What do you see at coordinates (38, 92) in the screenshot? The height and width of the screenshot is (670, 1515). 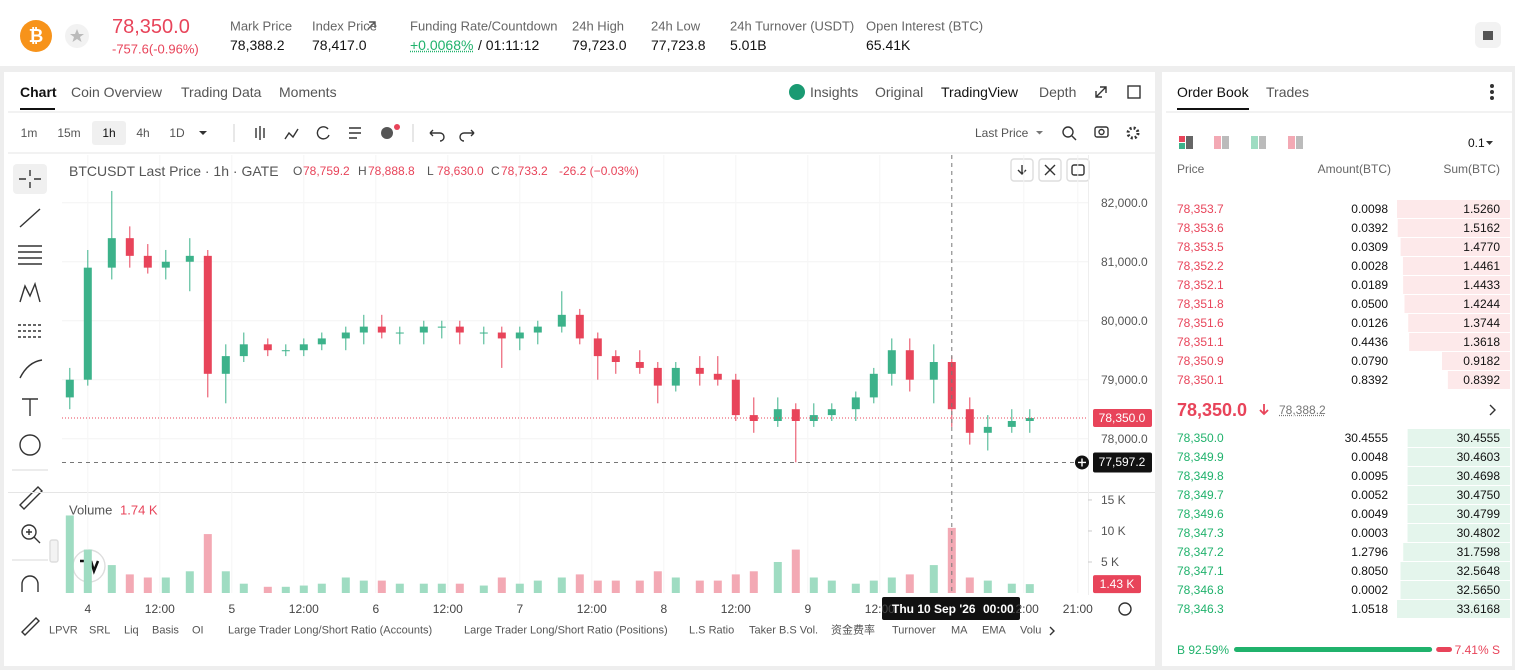 I see `chart-tab: Chart` at bounding box center [38, 92].